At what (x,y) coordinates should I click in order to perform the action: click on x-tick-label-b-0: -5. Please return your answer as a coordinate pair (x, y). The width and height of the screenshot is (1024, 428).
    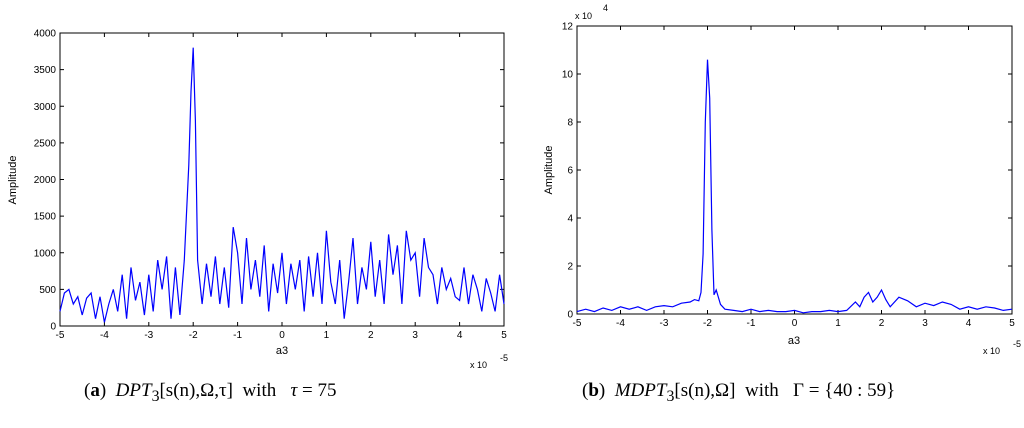
    Looking at the image, I should click on (577, 323).